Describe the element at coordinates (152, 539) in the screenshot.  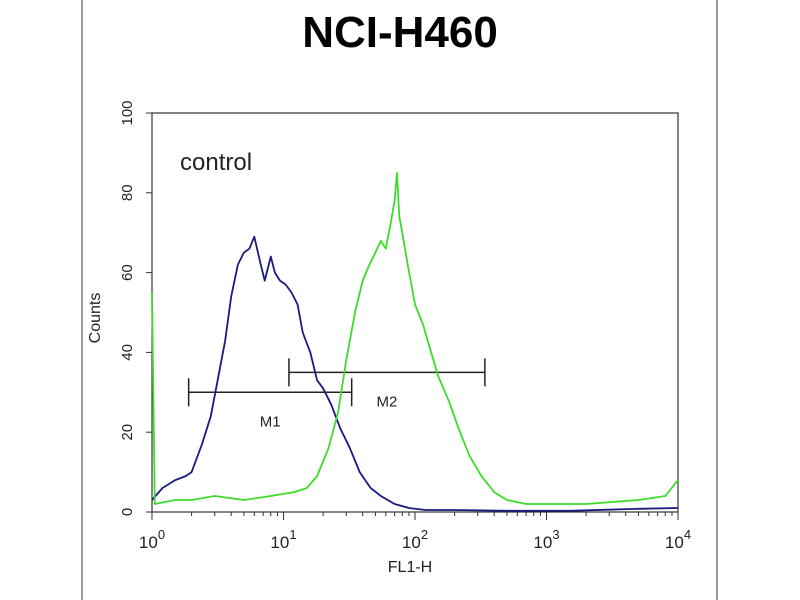
I see `x-tick-label: 10⁰` at that location.